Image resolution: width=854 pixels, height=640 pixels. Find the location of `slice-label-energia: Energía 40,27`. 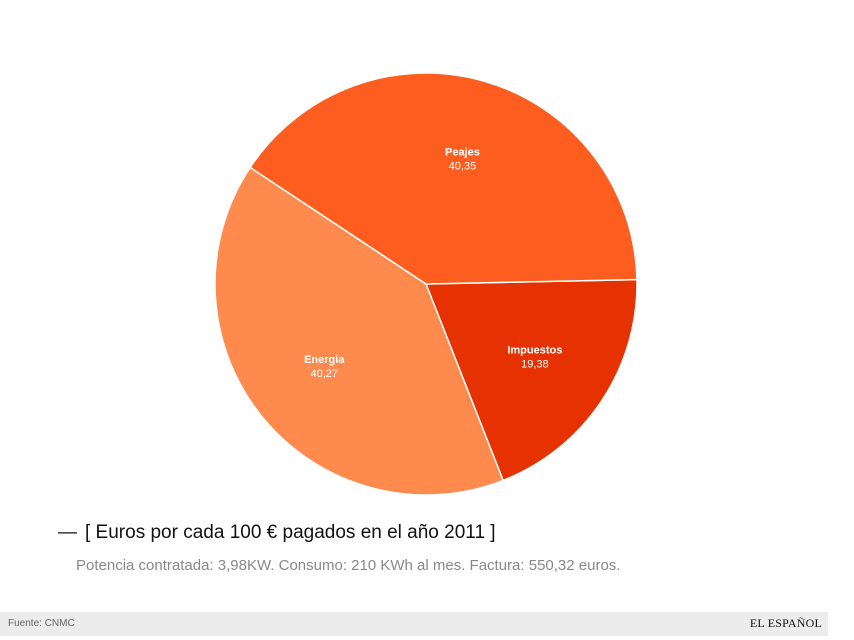

slice-label-energia: Energía 40,27 is located at coordinates (324, 367).